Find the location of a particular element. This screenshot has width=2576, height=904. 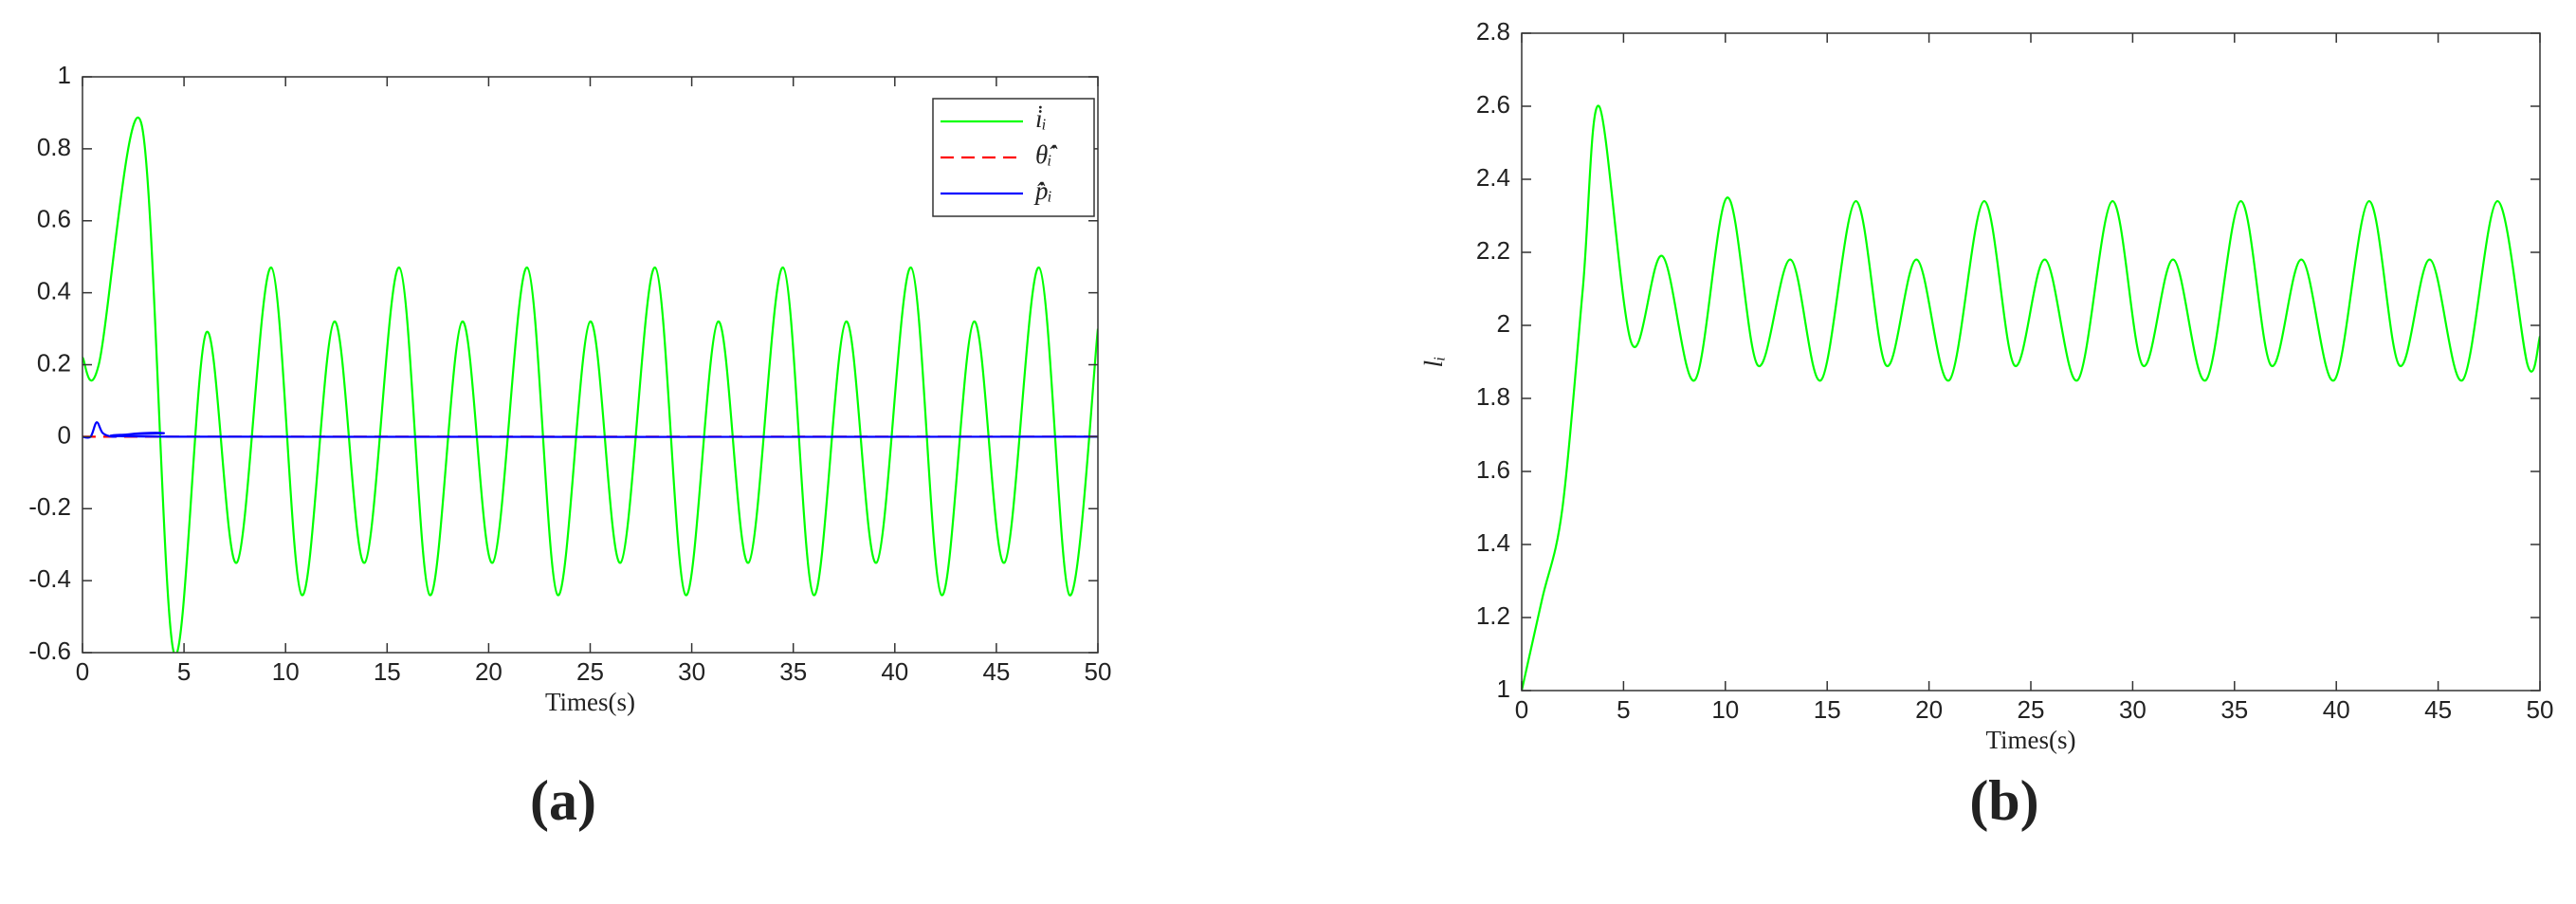

panel-label: (a) is located at coordinates (563, 800).